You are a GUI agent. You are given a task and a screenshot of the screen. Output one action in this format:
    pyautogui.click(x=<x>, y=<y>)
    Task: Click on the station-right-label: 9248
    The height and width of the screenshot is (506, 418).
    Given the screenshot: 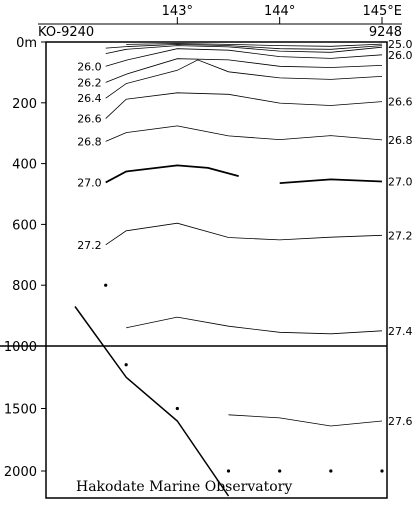 What is the action you would take?
    pyautogui.click(x=385, y=32)
    